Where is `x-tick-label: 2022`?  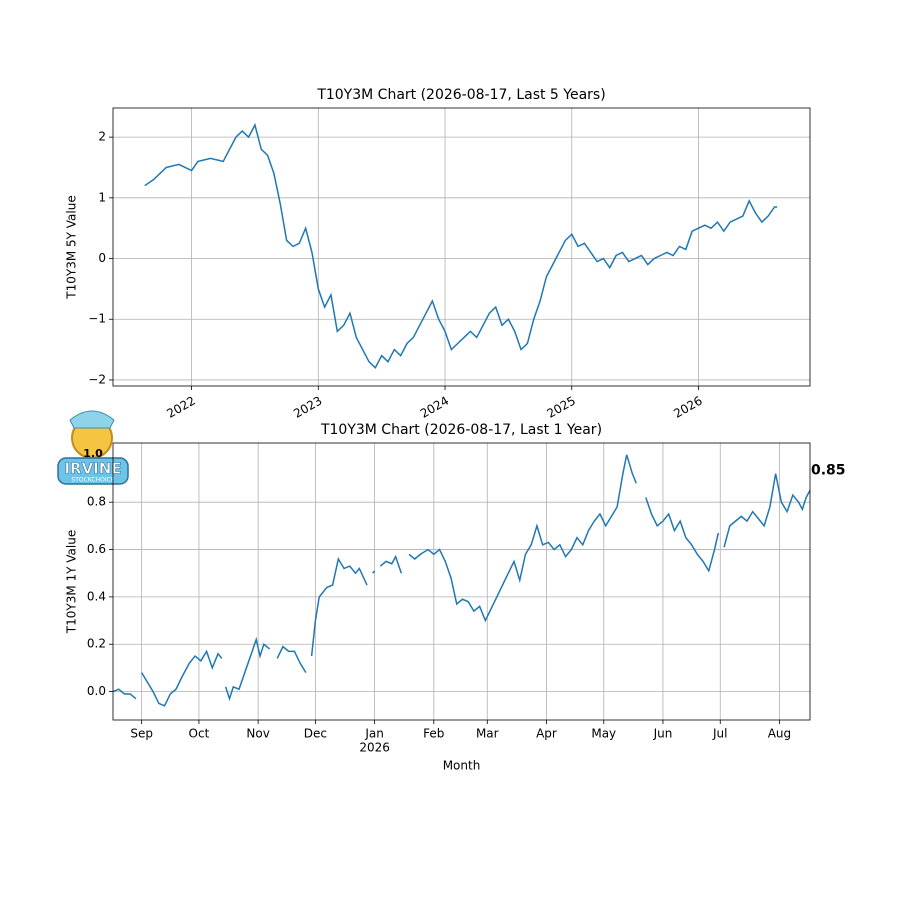
x-tick-label: 2022 is located at coordinates (180, 407).